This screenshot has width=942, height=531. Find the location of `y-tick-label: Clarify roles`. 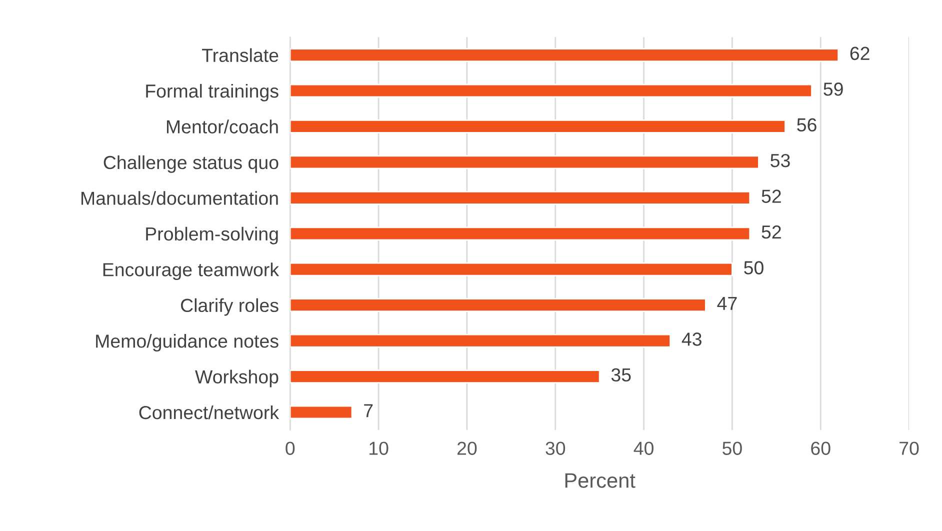

y-tick-label: Clarify roles is located at coordinates (229, 307).